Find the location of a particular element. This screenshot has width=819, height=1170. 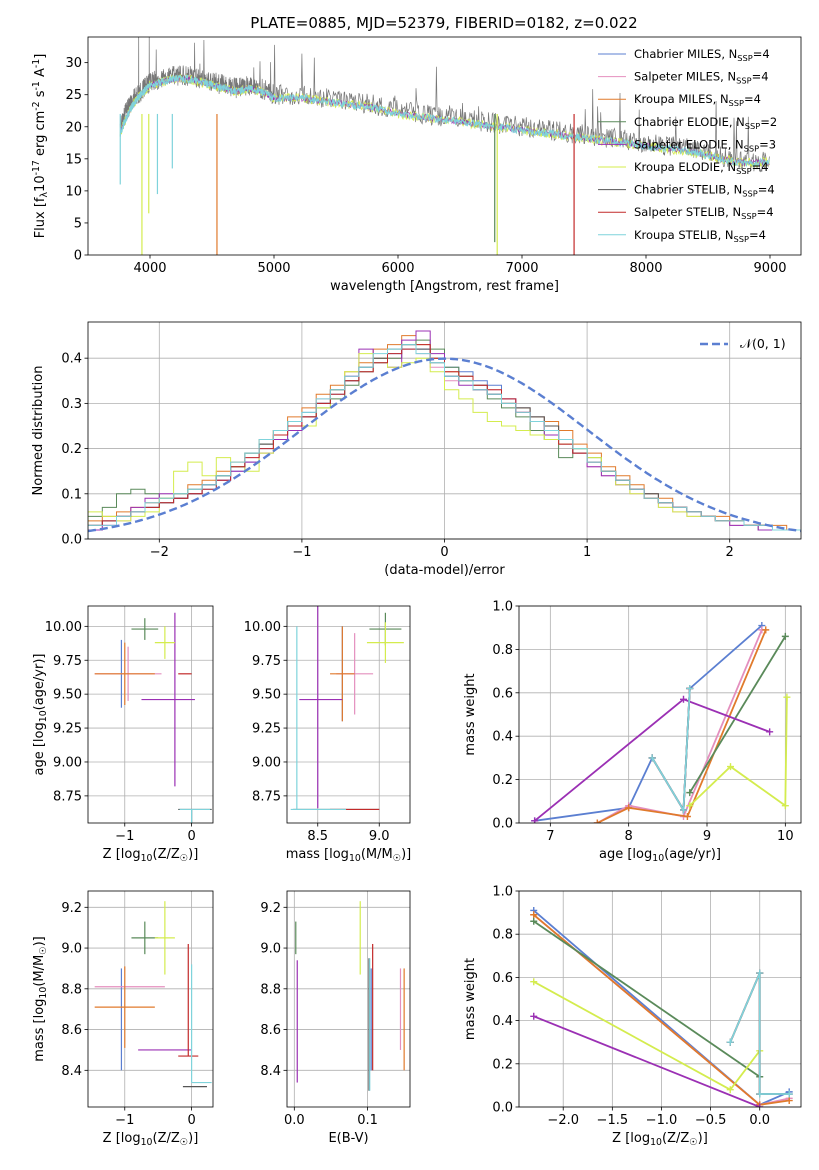

x-tick-label: 7000 is located at coordinates (521, 268).